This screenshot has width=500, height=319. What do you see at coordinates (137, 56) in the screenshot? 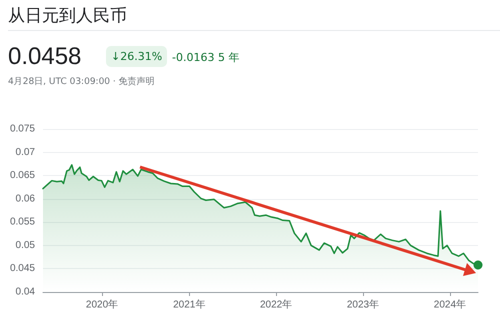
I see `text: ↓26.31%` at bounding box center [137, 56].